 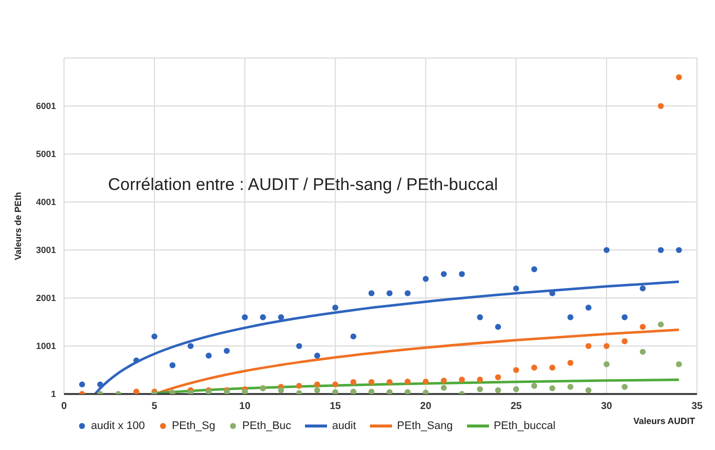 I want to click on y-tick-label: 6001, so click(x=46, y=106).